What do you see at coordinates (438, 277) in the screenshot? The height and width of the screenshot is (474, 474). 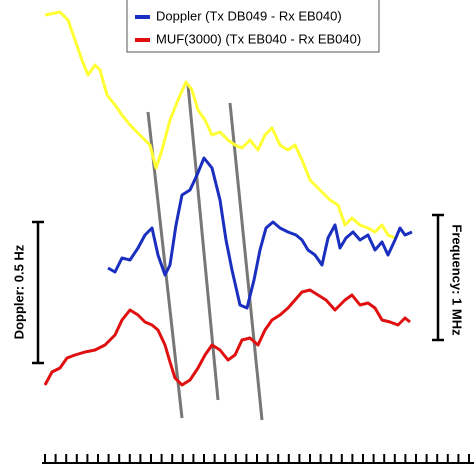 I see `scale-bar-right` at bounding box center [438, 277].